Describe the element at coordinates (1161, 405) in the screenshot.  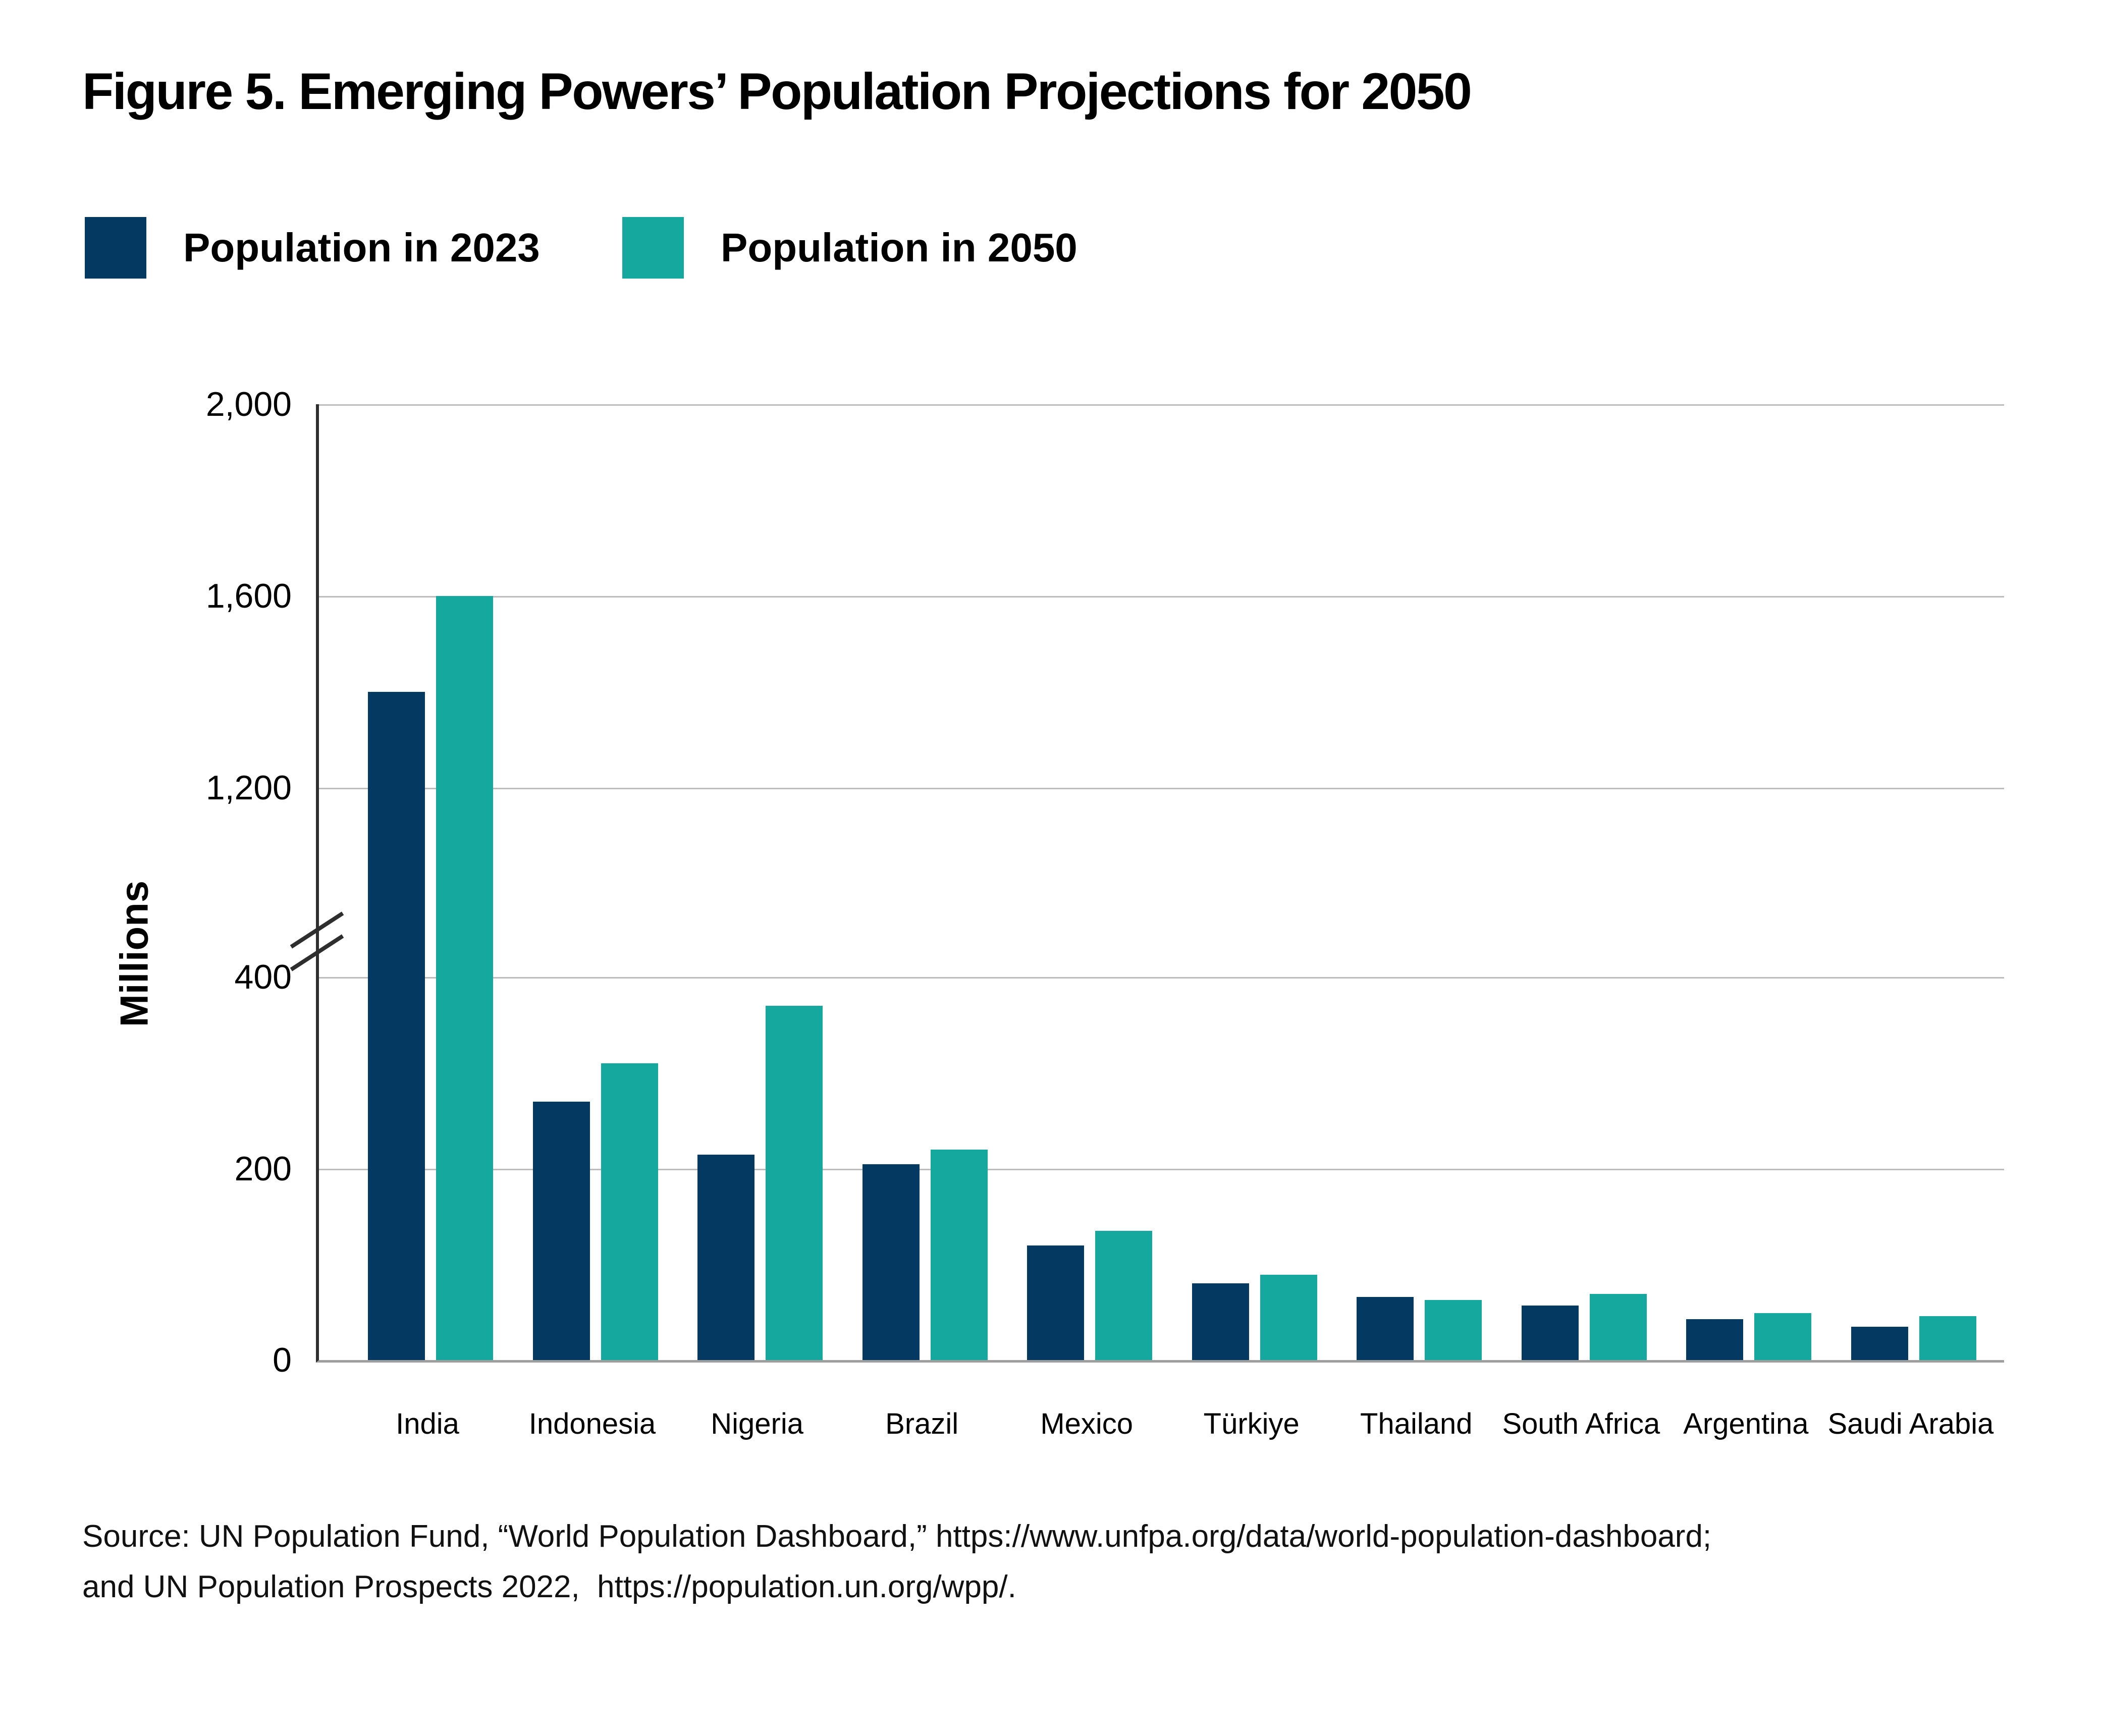
I see `gridline-2000` at that location.